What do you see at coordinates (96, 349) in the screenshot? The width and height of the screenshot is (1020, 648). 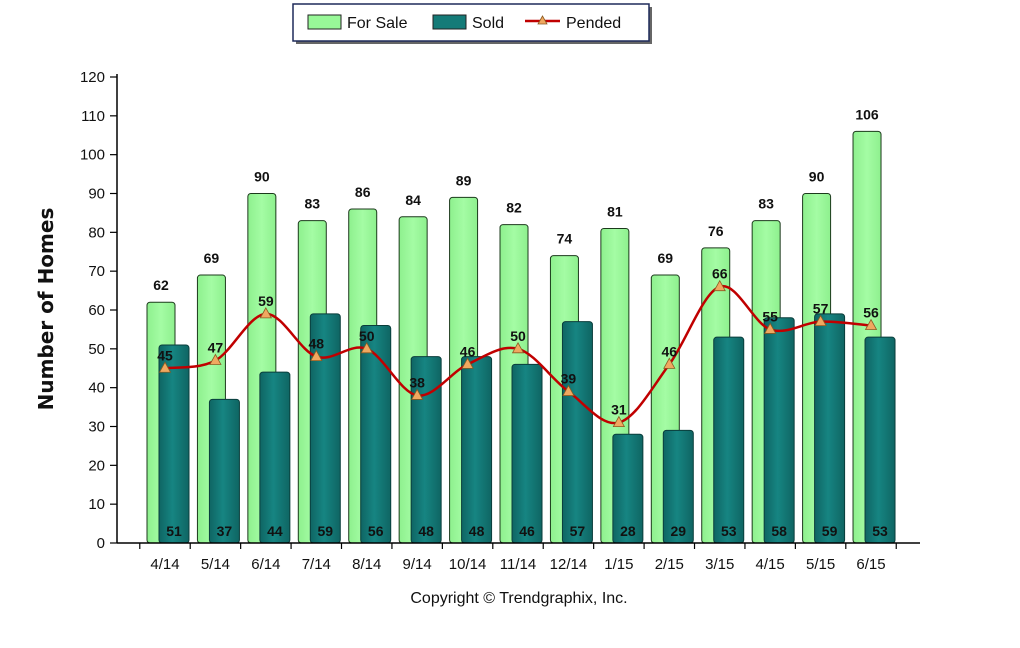 I see `y-tick-label: 50` at bounding box center [96, 349].